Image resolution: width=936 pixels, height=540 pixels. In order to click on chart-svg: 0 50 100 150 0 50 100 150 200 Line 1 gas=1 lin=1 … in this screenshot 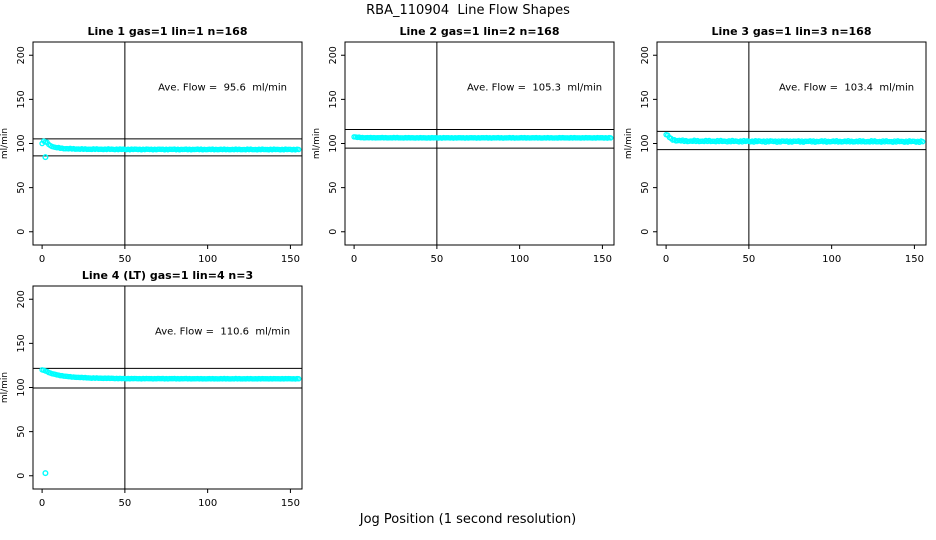, I will do `click(151, 145)`.